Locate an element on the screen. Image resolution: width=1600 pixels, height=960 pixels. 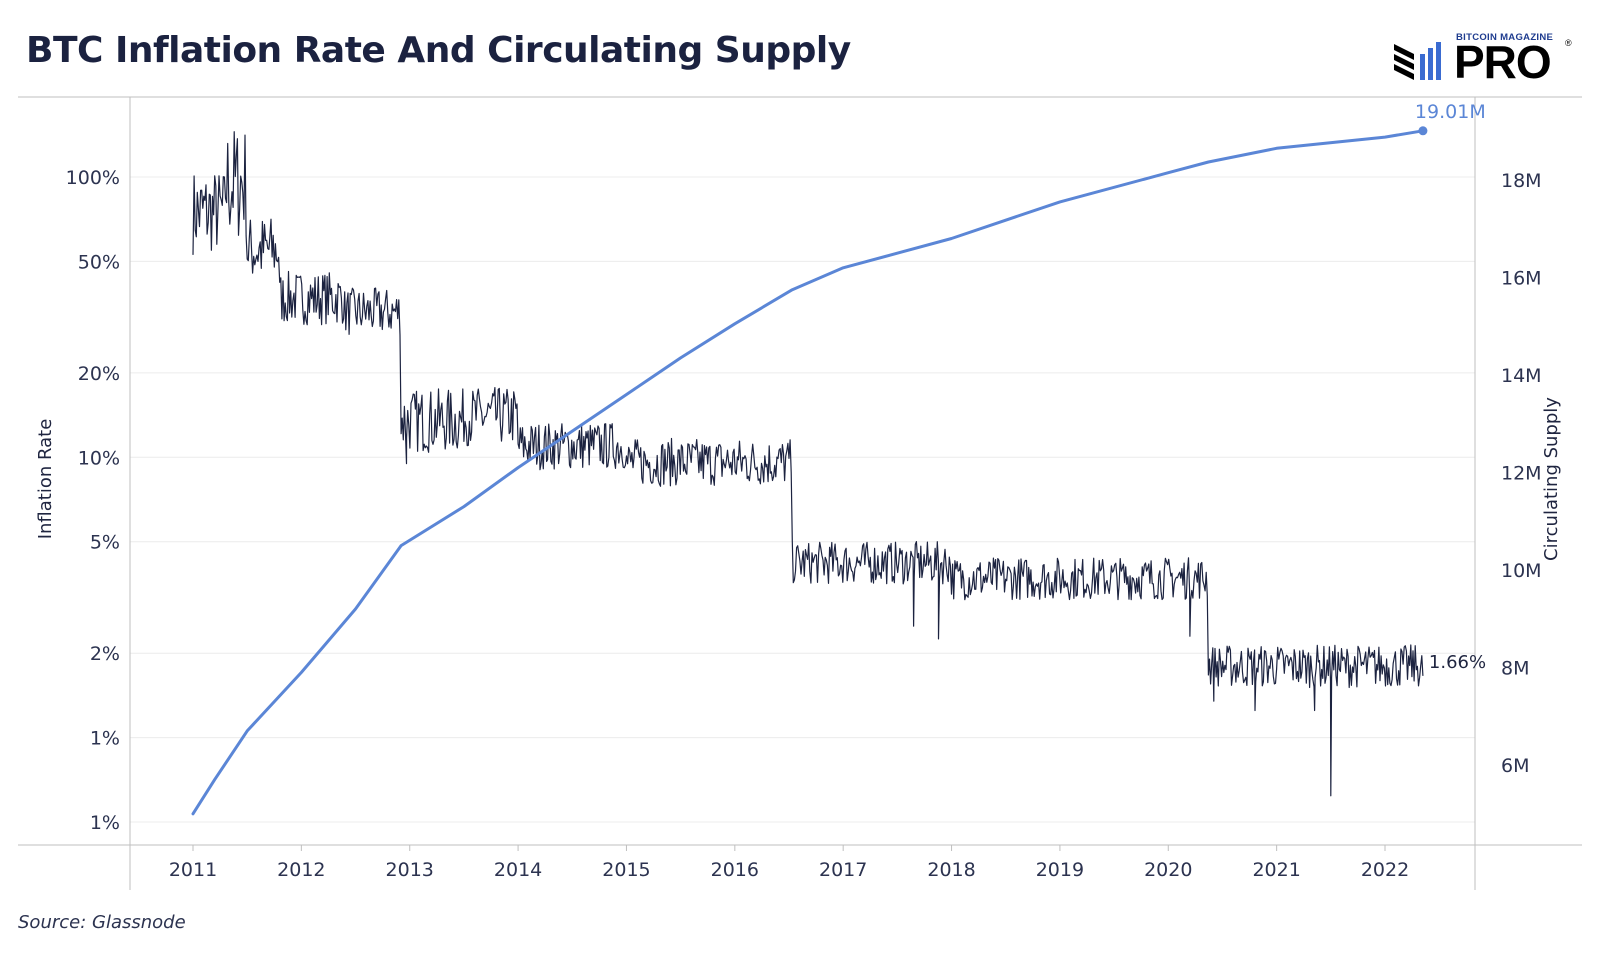
logo-big-text: PRO is located at coordinates (1503, 62).